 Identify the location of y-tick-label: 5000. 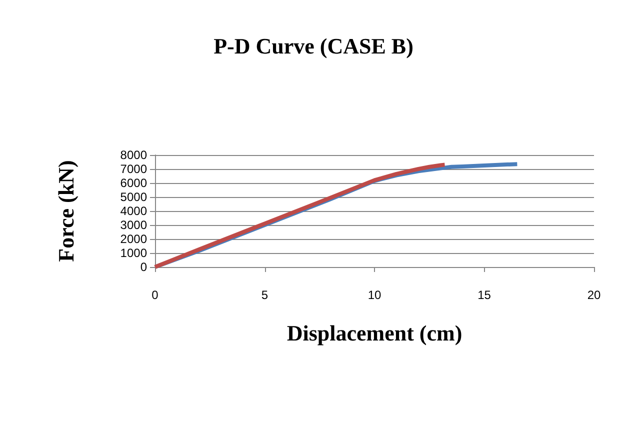
(134, 197).